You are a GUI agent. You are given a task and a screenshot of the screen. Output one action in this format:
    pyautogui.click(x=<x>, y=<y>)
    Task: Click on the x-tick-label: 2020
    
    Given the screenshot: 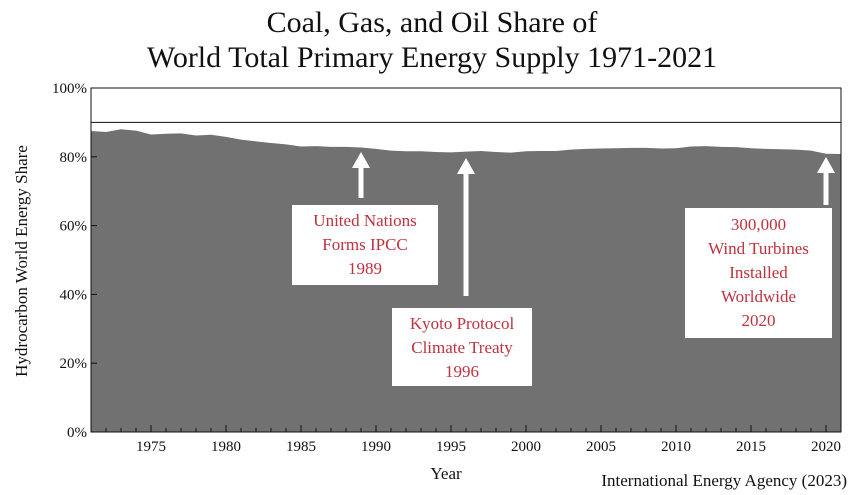 What is the action you would take?
    pyautogui.click(x=826, y=447)
    